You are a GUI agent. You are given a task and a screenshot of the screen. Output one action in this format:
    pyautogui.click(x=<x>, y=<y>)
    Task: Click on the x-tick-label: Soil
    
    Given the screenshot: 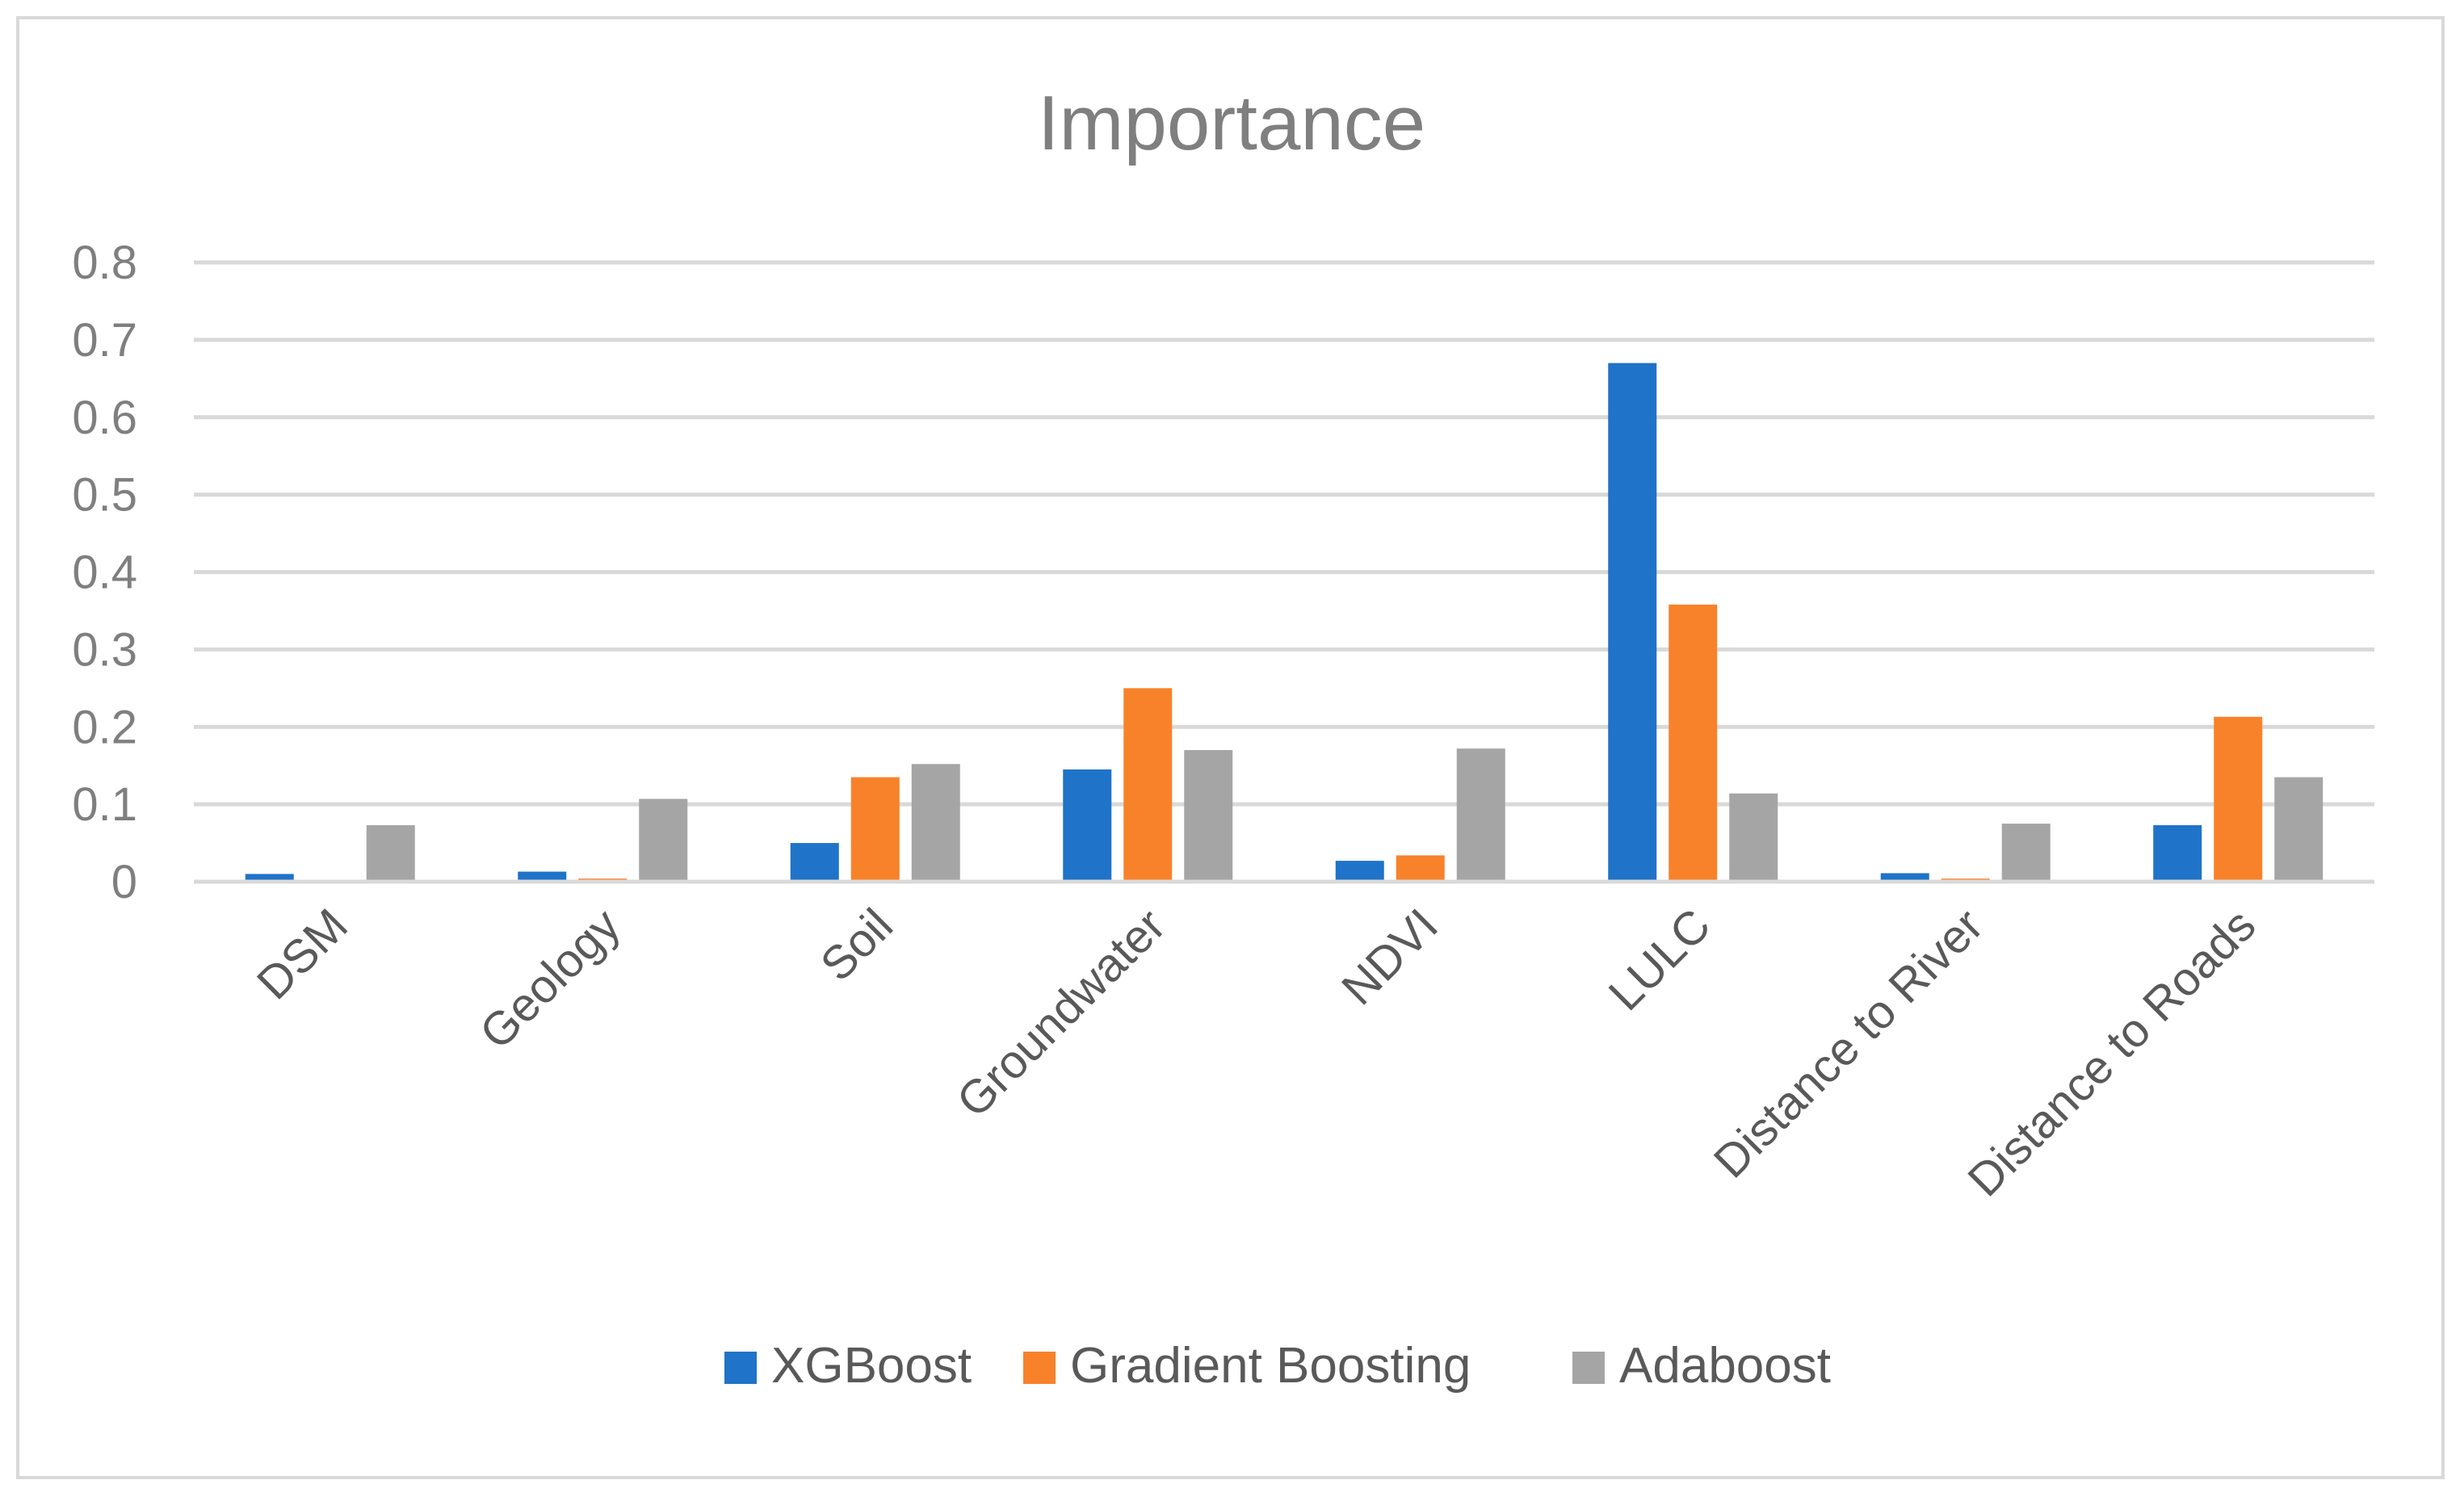 What is the action you would take?
    pyautogui.click(x=857, y=945)
    